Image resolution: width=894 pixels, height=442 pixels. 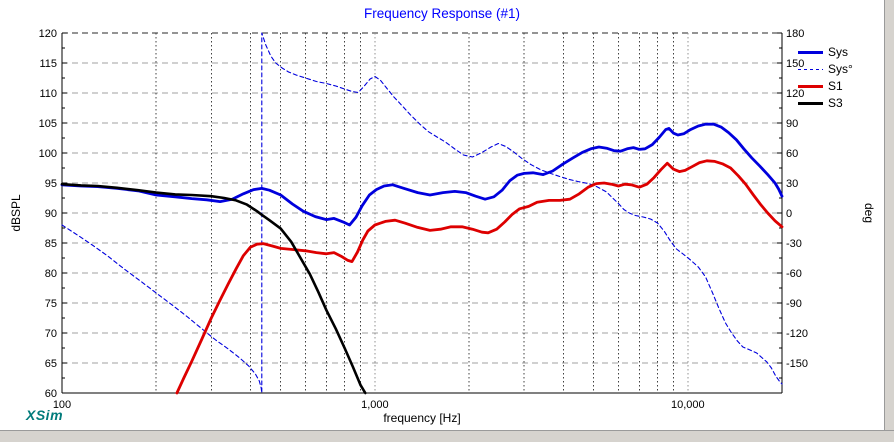 I want to click on y2-tick-label: -150, so click(x=797, y=364).